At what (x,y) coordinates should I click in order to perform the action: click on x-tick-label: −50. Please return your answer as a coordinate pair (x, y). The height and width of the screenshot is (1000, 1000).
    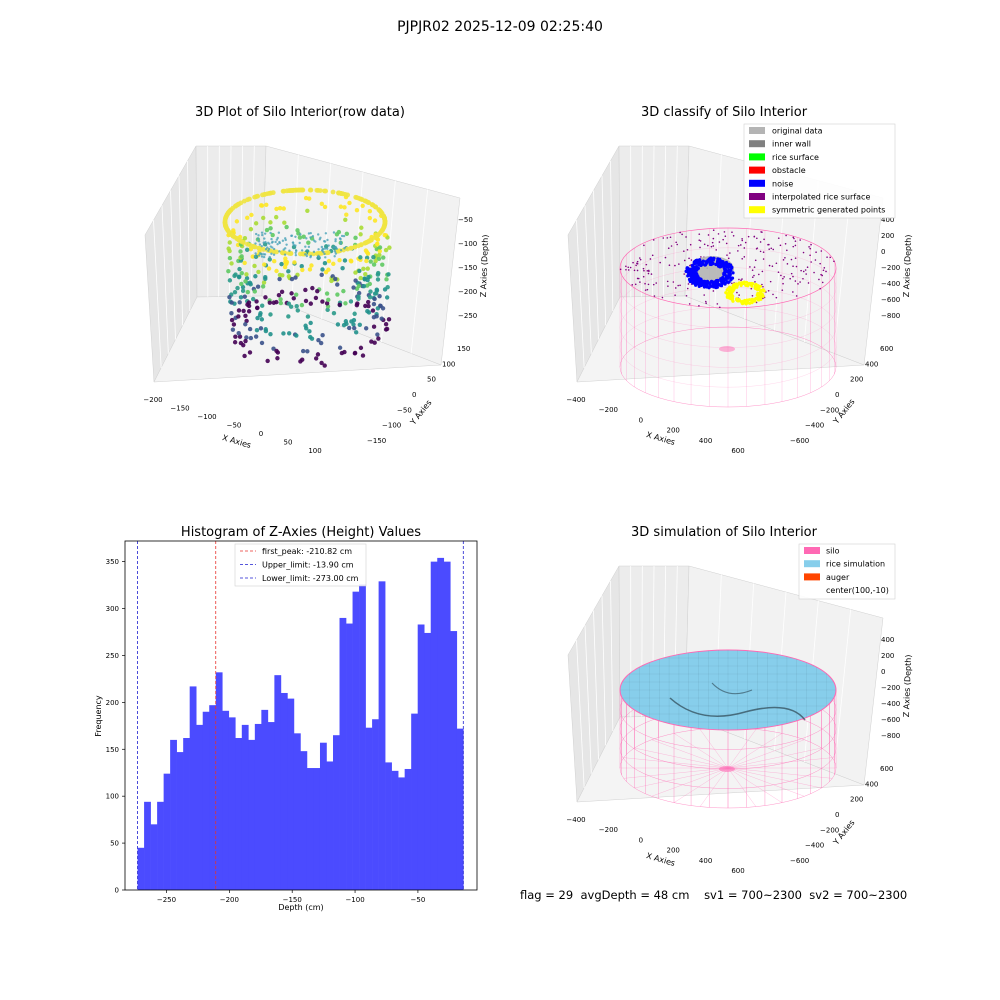
    Looking at the image, I should click on (234, 426).